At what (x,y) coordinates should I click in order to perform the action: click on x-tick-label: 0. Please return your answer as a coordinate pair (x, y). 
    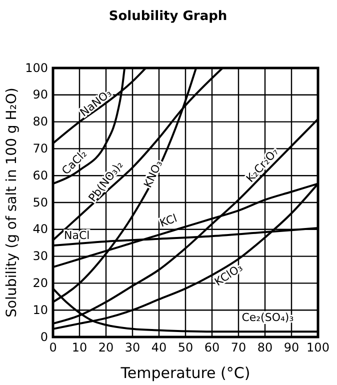
    Looking at the image, I should click on (53, 347).